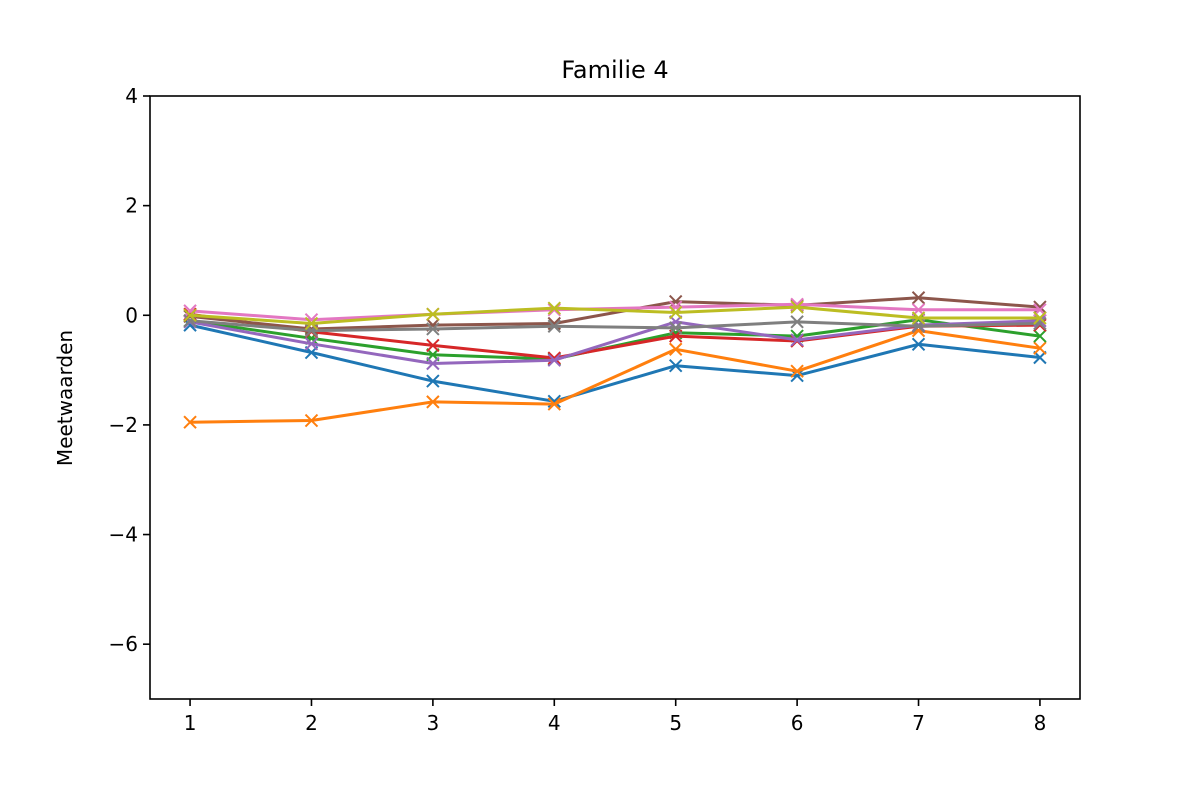  What do you see at coordinates (554, 723) in the screenshot?
I see `x-tick-label: 4` at bounding box center [554, 723].